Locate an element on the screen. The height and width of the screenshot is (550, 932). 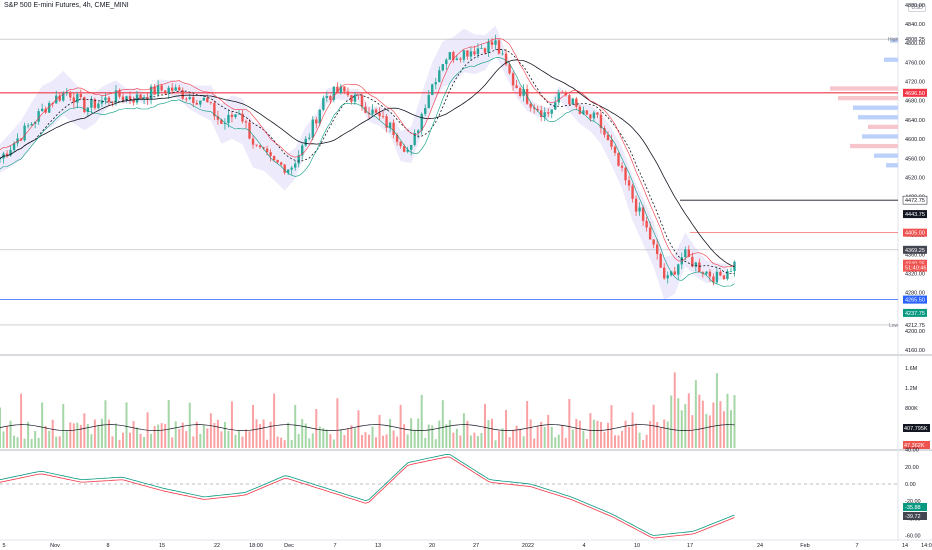
high-value: 4808.25 is located at coordinates (915, 40).